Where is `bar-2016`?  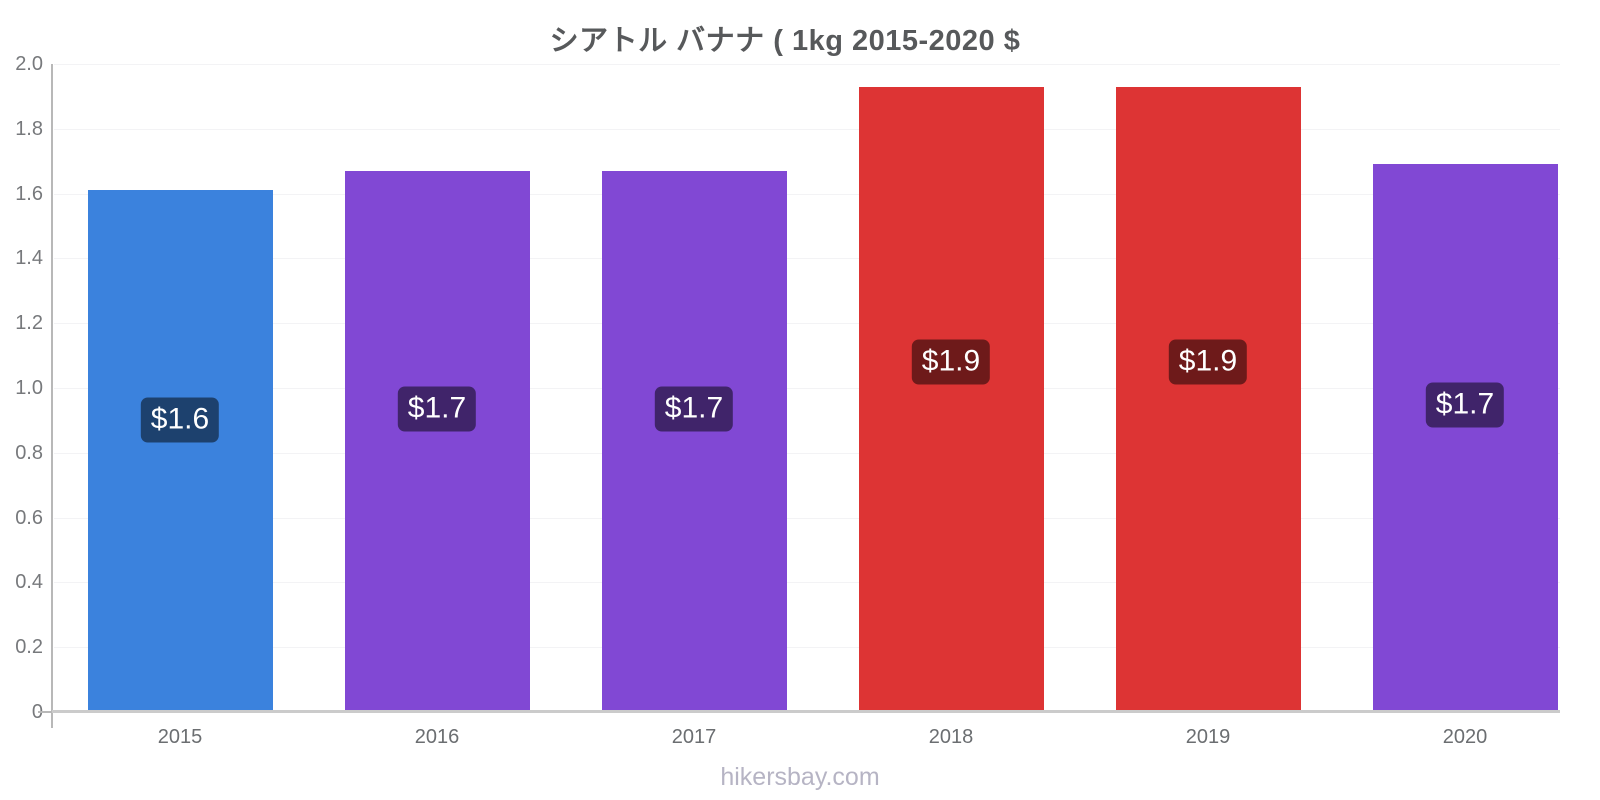 bar-2016 is located at coordinates (437, 441).